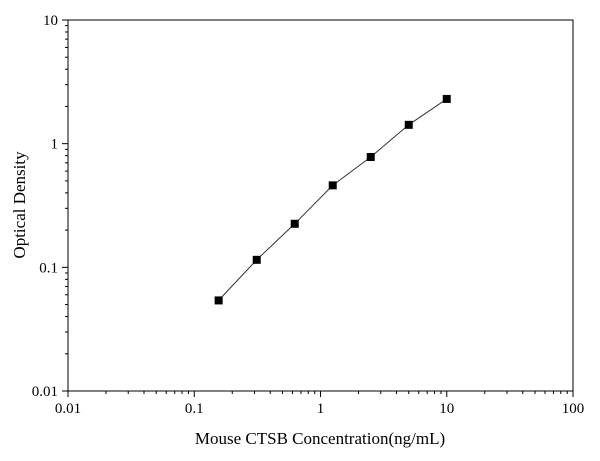 This screenshot has width=600, height=461. Describe the element at coordinates (446, 409) in the screenshot. I see `x-tick-label: 10` at that location.